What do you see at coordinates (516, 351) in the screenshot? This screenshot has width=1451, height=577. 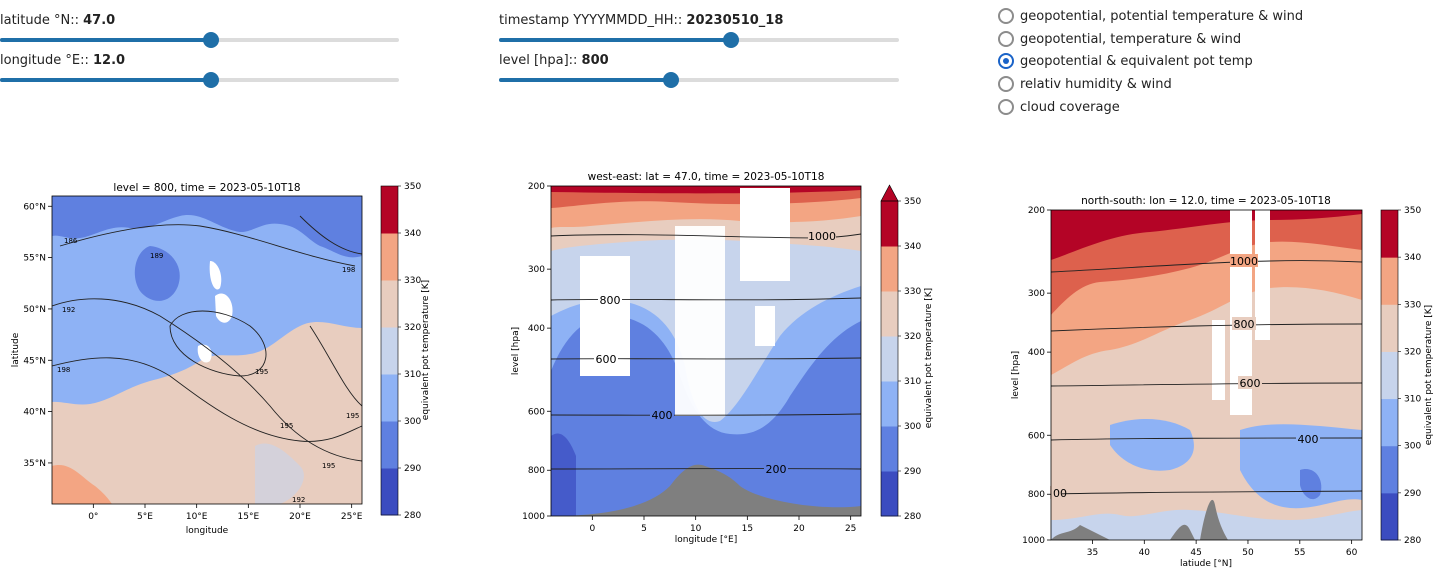 I see `y-axis-label: level [hpa]` at bounding box center [516, 351].